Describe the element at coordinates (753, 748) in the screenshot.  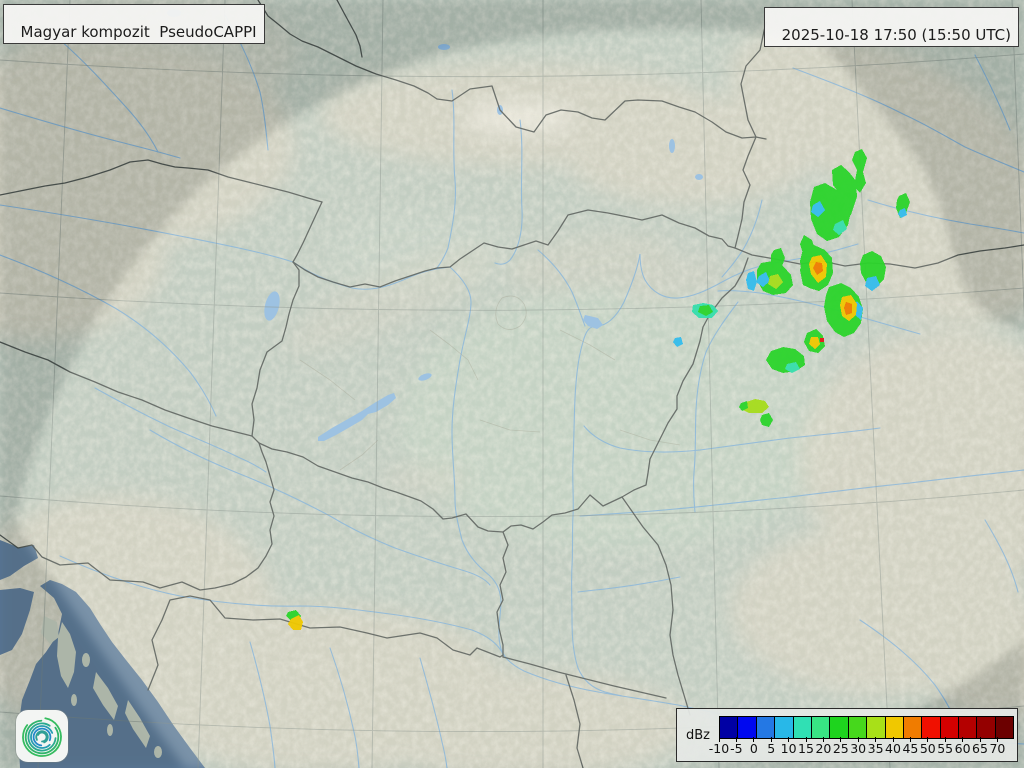
I see `legend-tick-value: 0` at that location.